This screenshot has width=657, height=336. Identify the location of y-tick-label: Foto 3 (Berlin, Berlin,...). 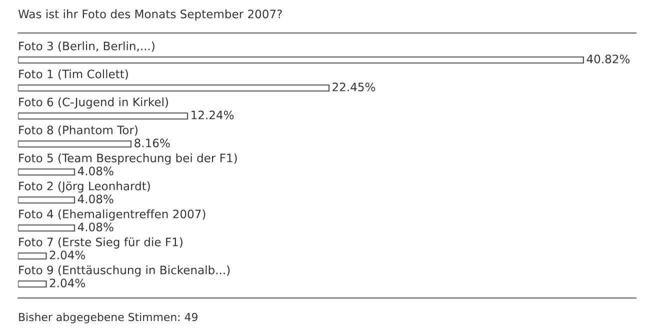
(86, 46).